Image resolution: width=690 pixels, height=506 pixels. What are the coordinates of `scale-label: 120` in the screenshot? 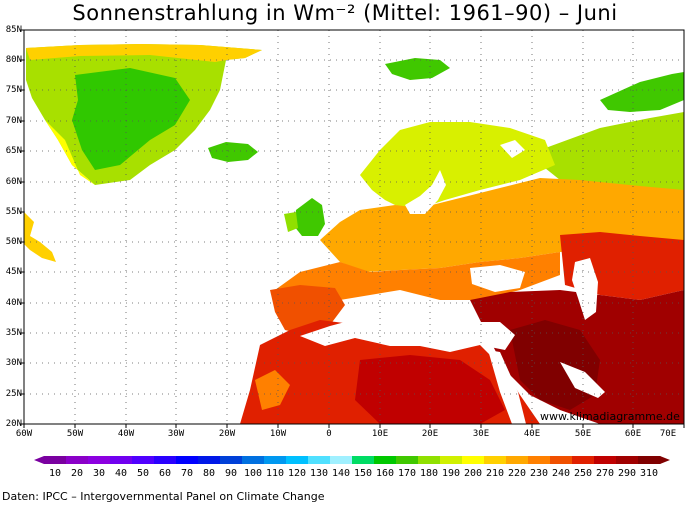 It's located at (297, 473).